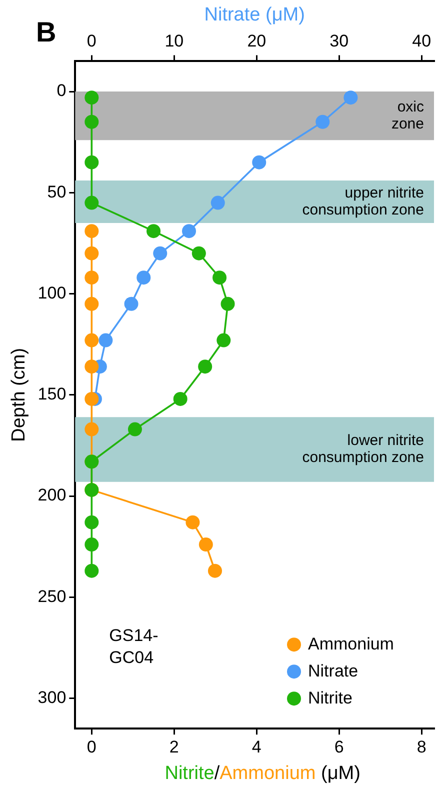 Image resolution: width=441 pixels, height=791 pixels. I want to click on text: B, so click(46, 32).